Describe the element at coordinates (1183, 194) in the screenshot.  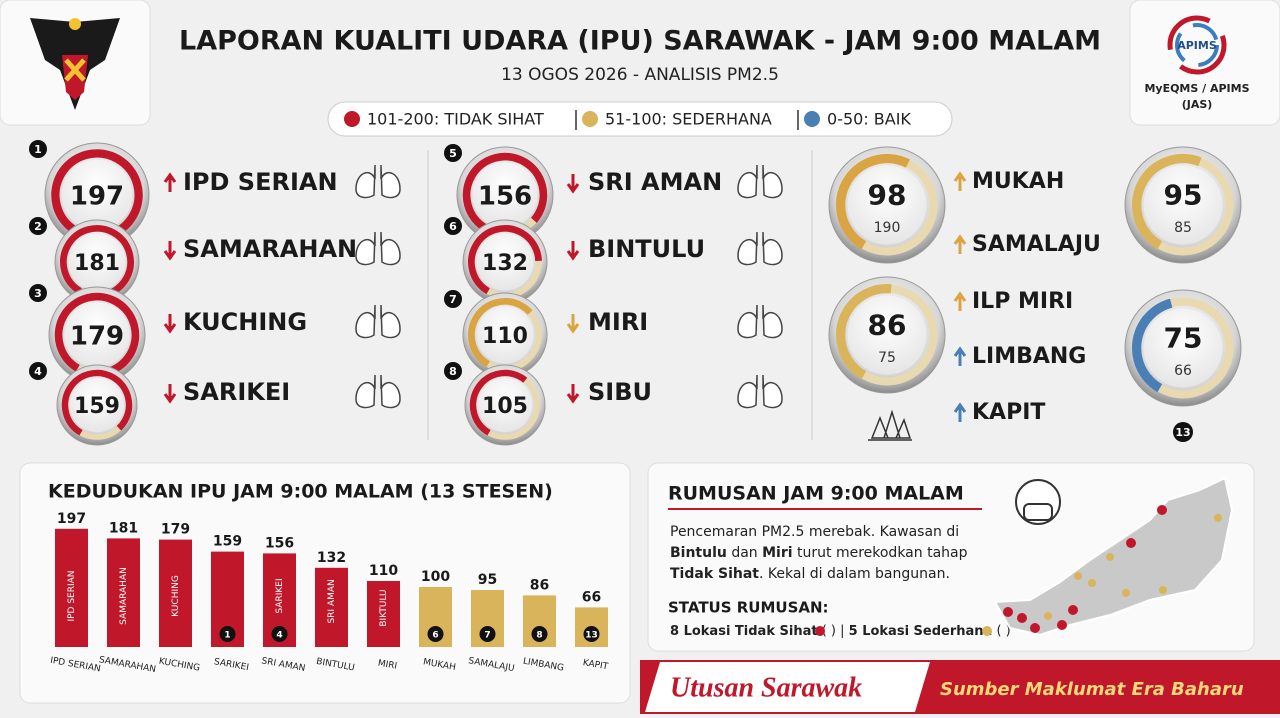
I see `gauge-value: 95` at that location.